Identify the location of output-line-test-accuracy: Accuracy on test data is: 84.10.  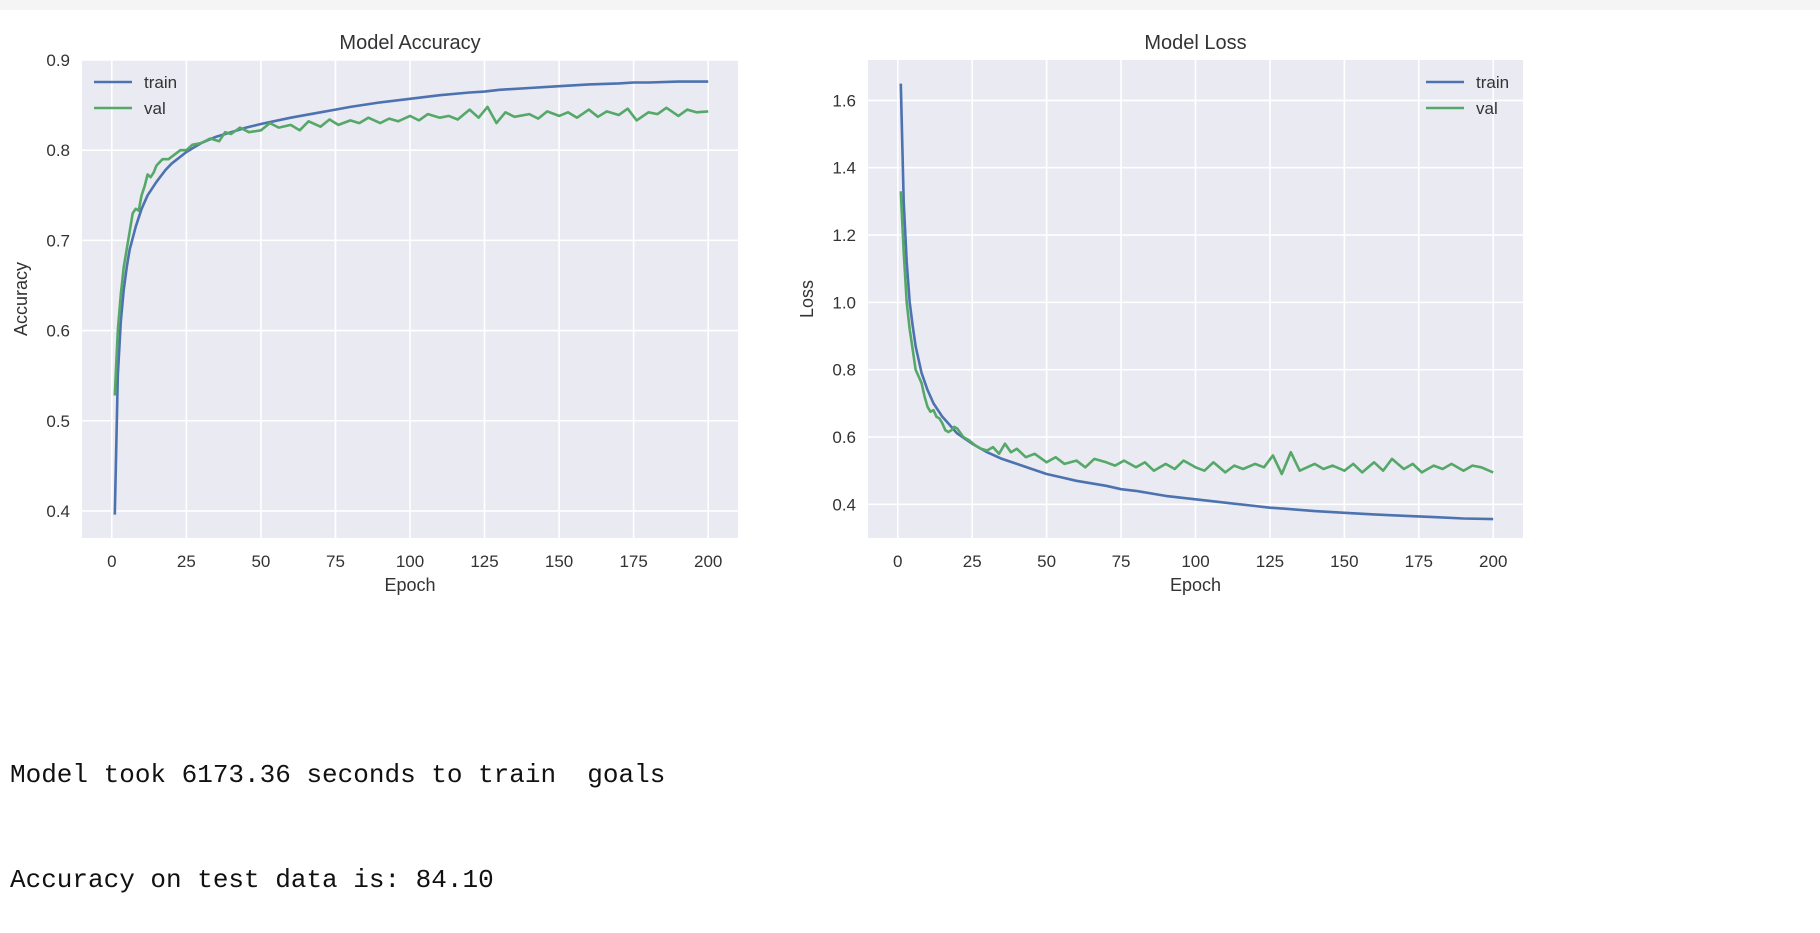
(252, 880).